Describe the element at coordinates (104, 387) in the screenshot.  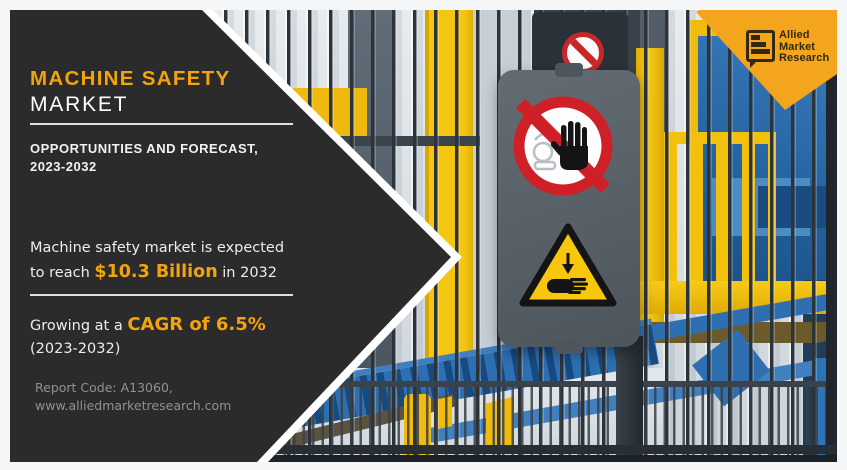
I see `report-code: Report Code: A13060,` at that location.